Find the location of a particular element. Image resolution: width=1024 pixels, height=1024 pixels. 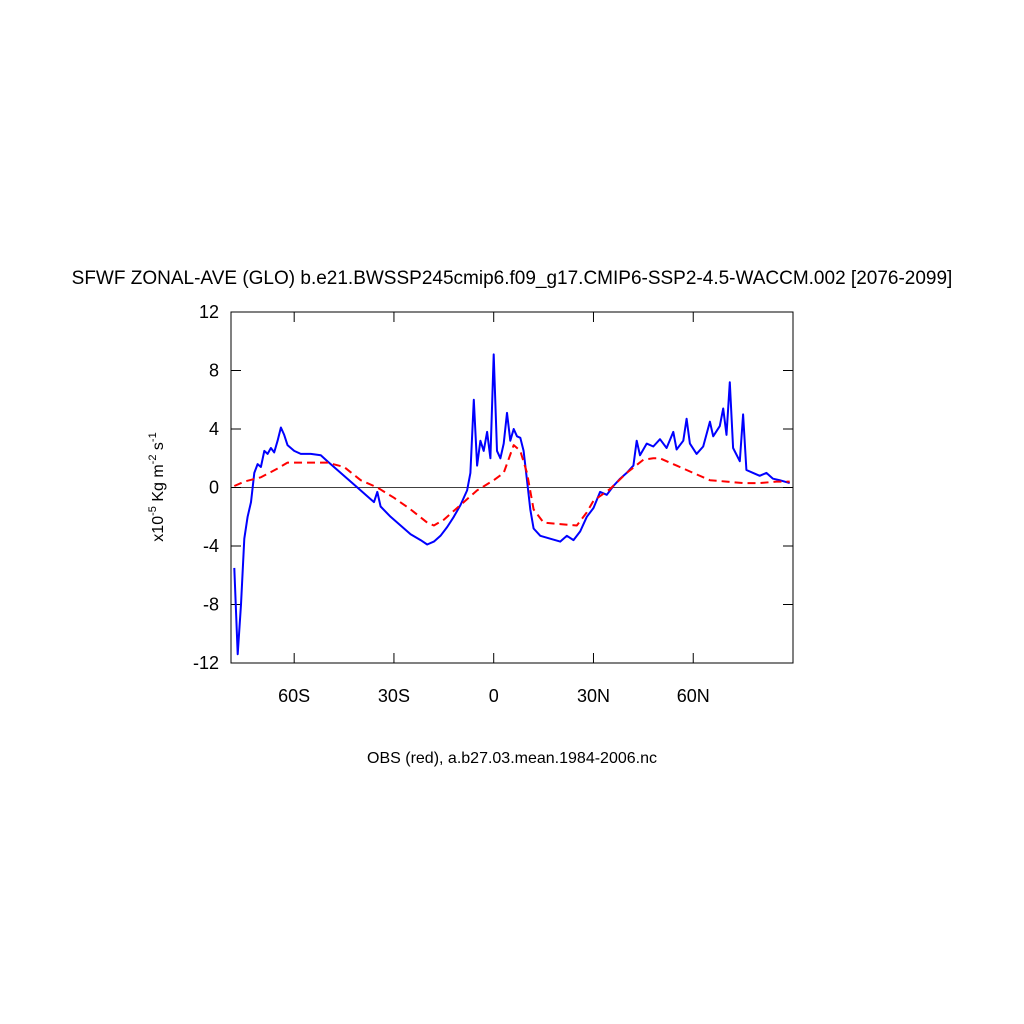

y-tick-label: 4 is located at coordinates (214, 429).